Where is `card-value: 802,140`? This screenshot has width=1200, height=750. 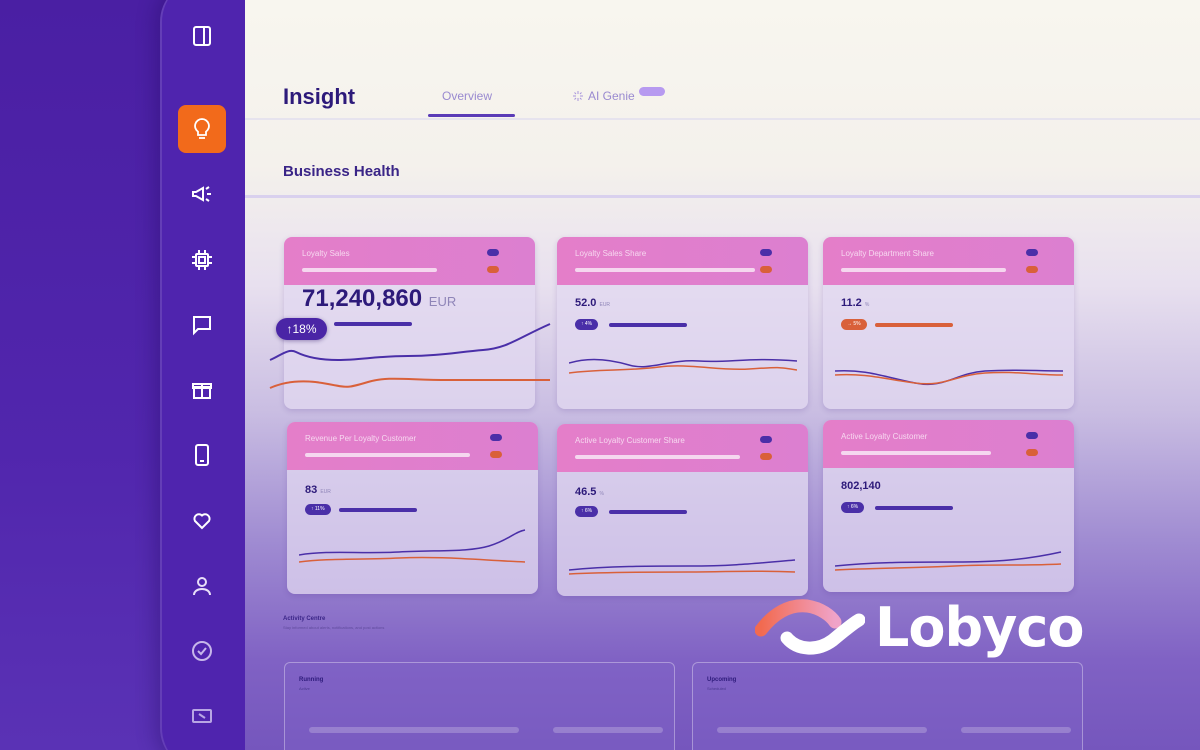
card-value: 802,140 is located at coordinates (861, 486).